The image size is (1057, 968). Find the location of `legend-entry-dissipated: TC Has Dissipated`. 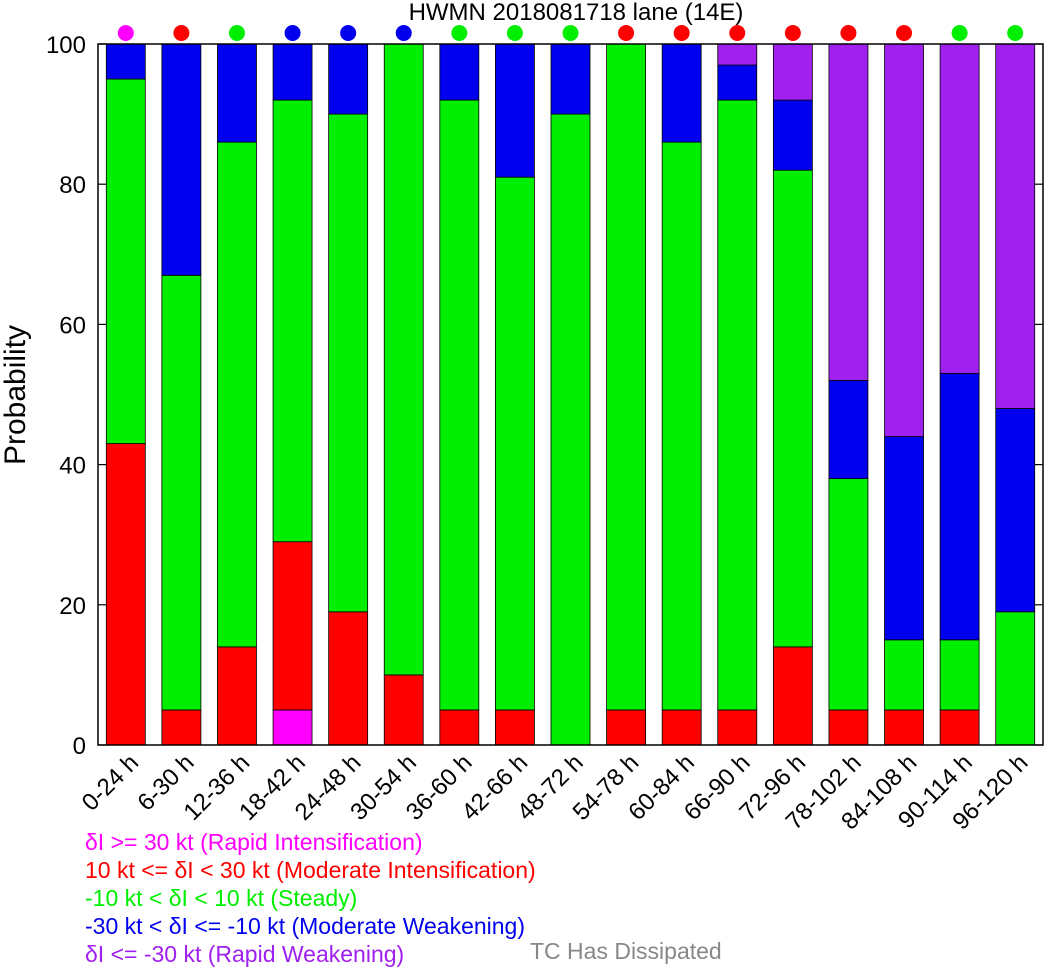

legend-entry-dissipated: TC Has Dissipated is located at coordinates (626, 951).